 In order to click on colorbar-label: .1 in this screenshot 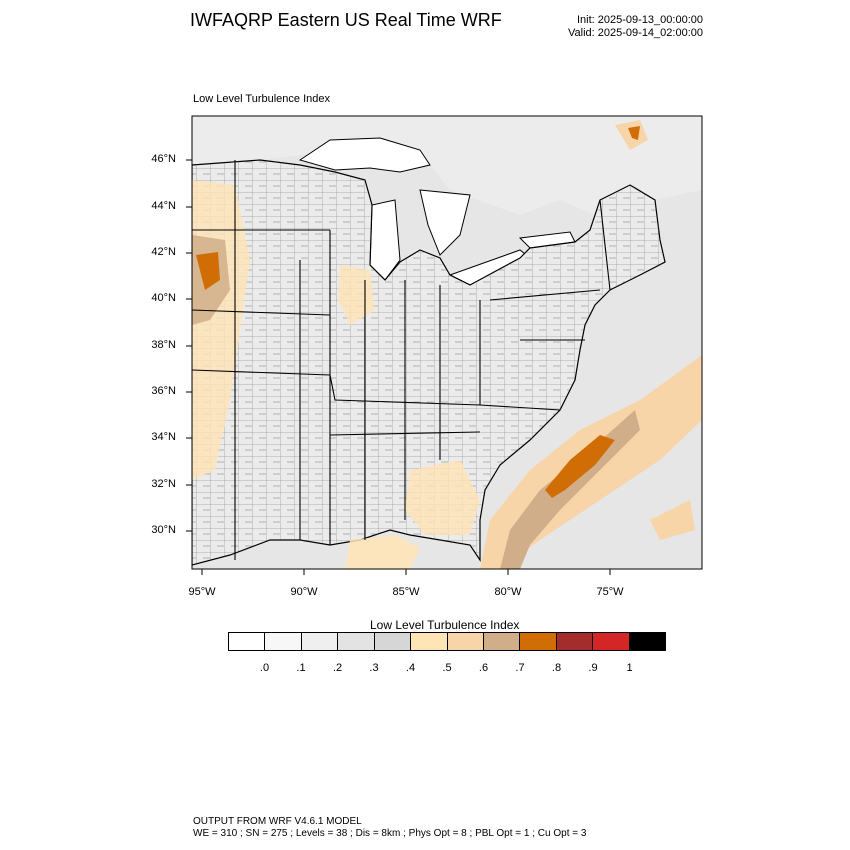, I will do `click(301, 668)`.